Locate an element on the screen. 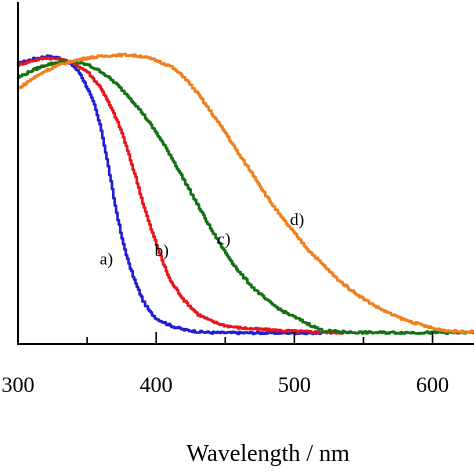 This screenshot has height=474, width=474. curve-label-a: a) is located at coordinates (106, 258).